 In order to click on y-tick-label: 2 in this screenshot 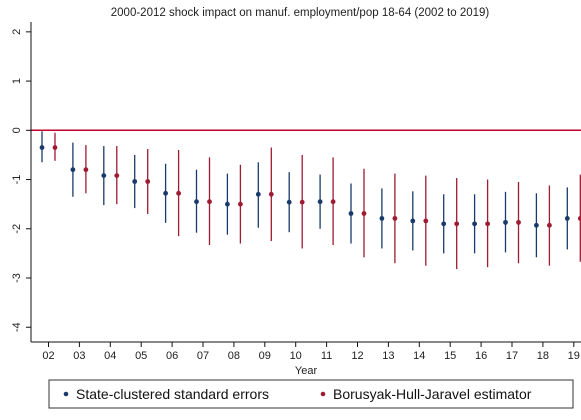, I will do `click(17, 32)`.